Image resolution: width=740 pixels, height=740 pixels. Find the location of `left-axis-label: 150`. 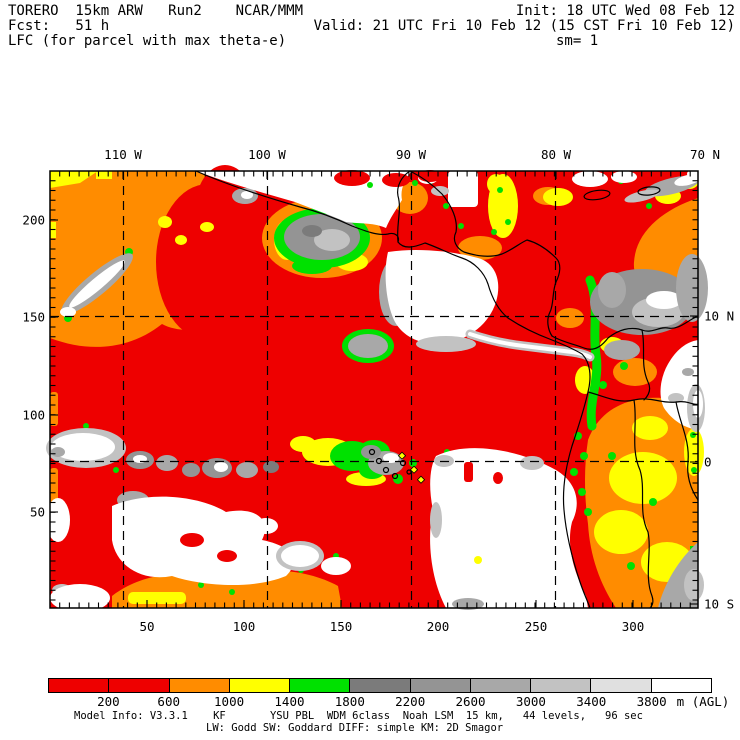

left-axis-label: 150 is located at coordinates (33, 317).